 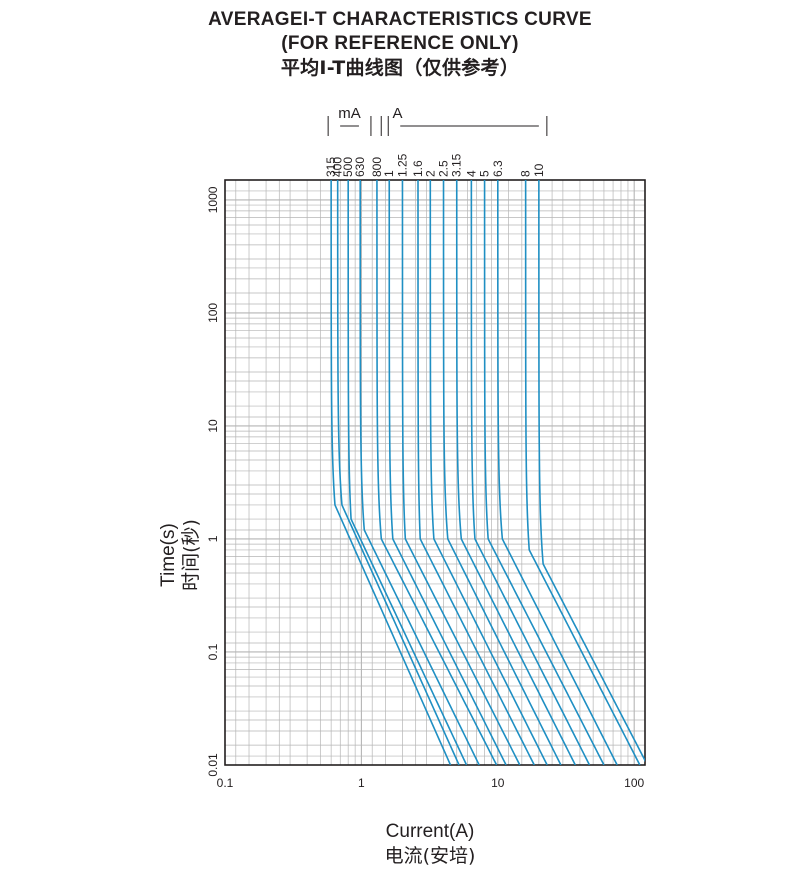 I want to click on y-tick-label: 1, so click(x=213, y=538).